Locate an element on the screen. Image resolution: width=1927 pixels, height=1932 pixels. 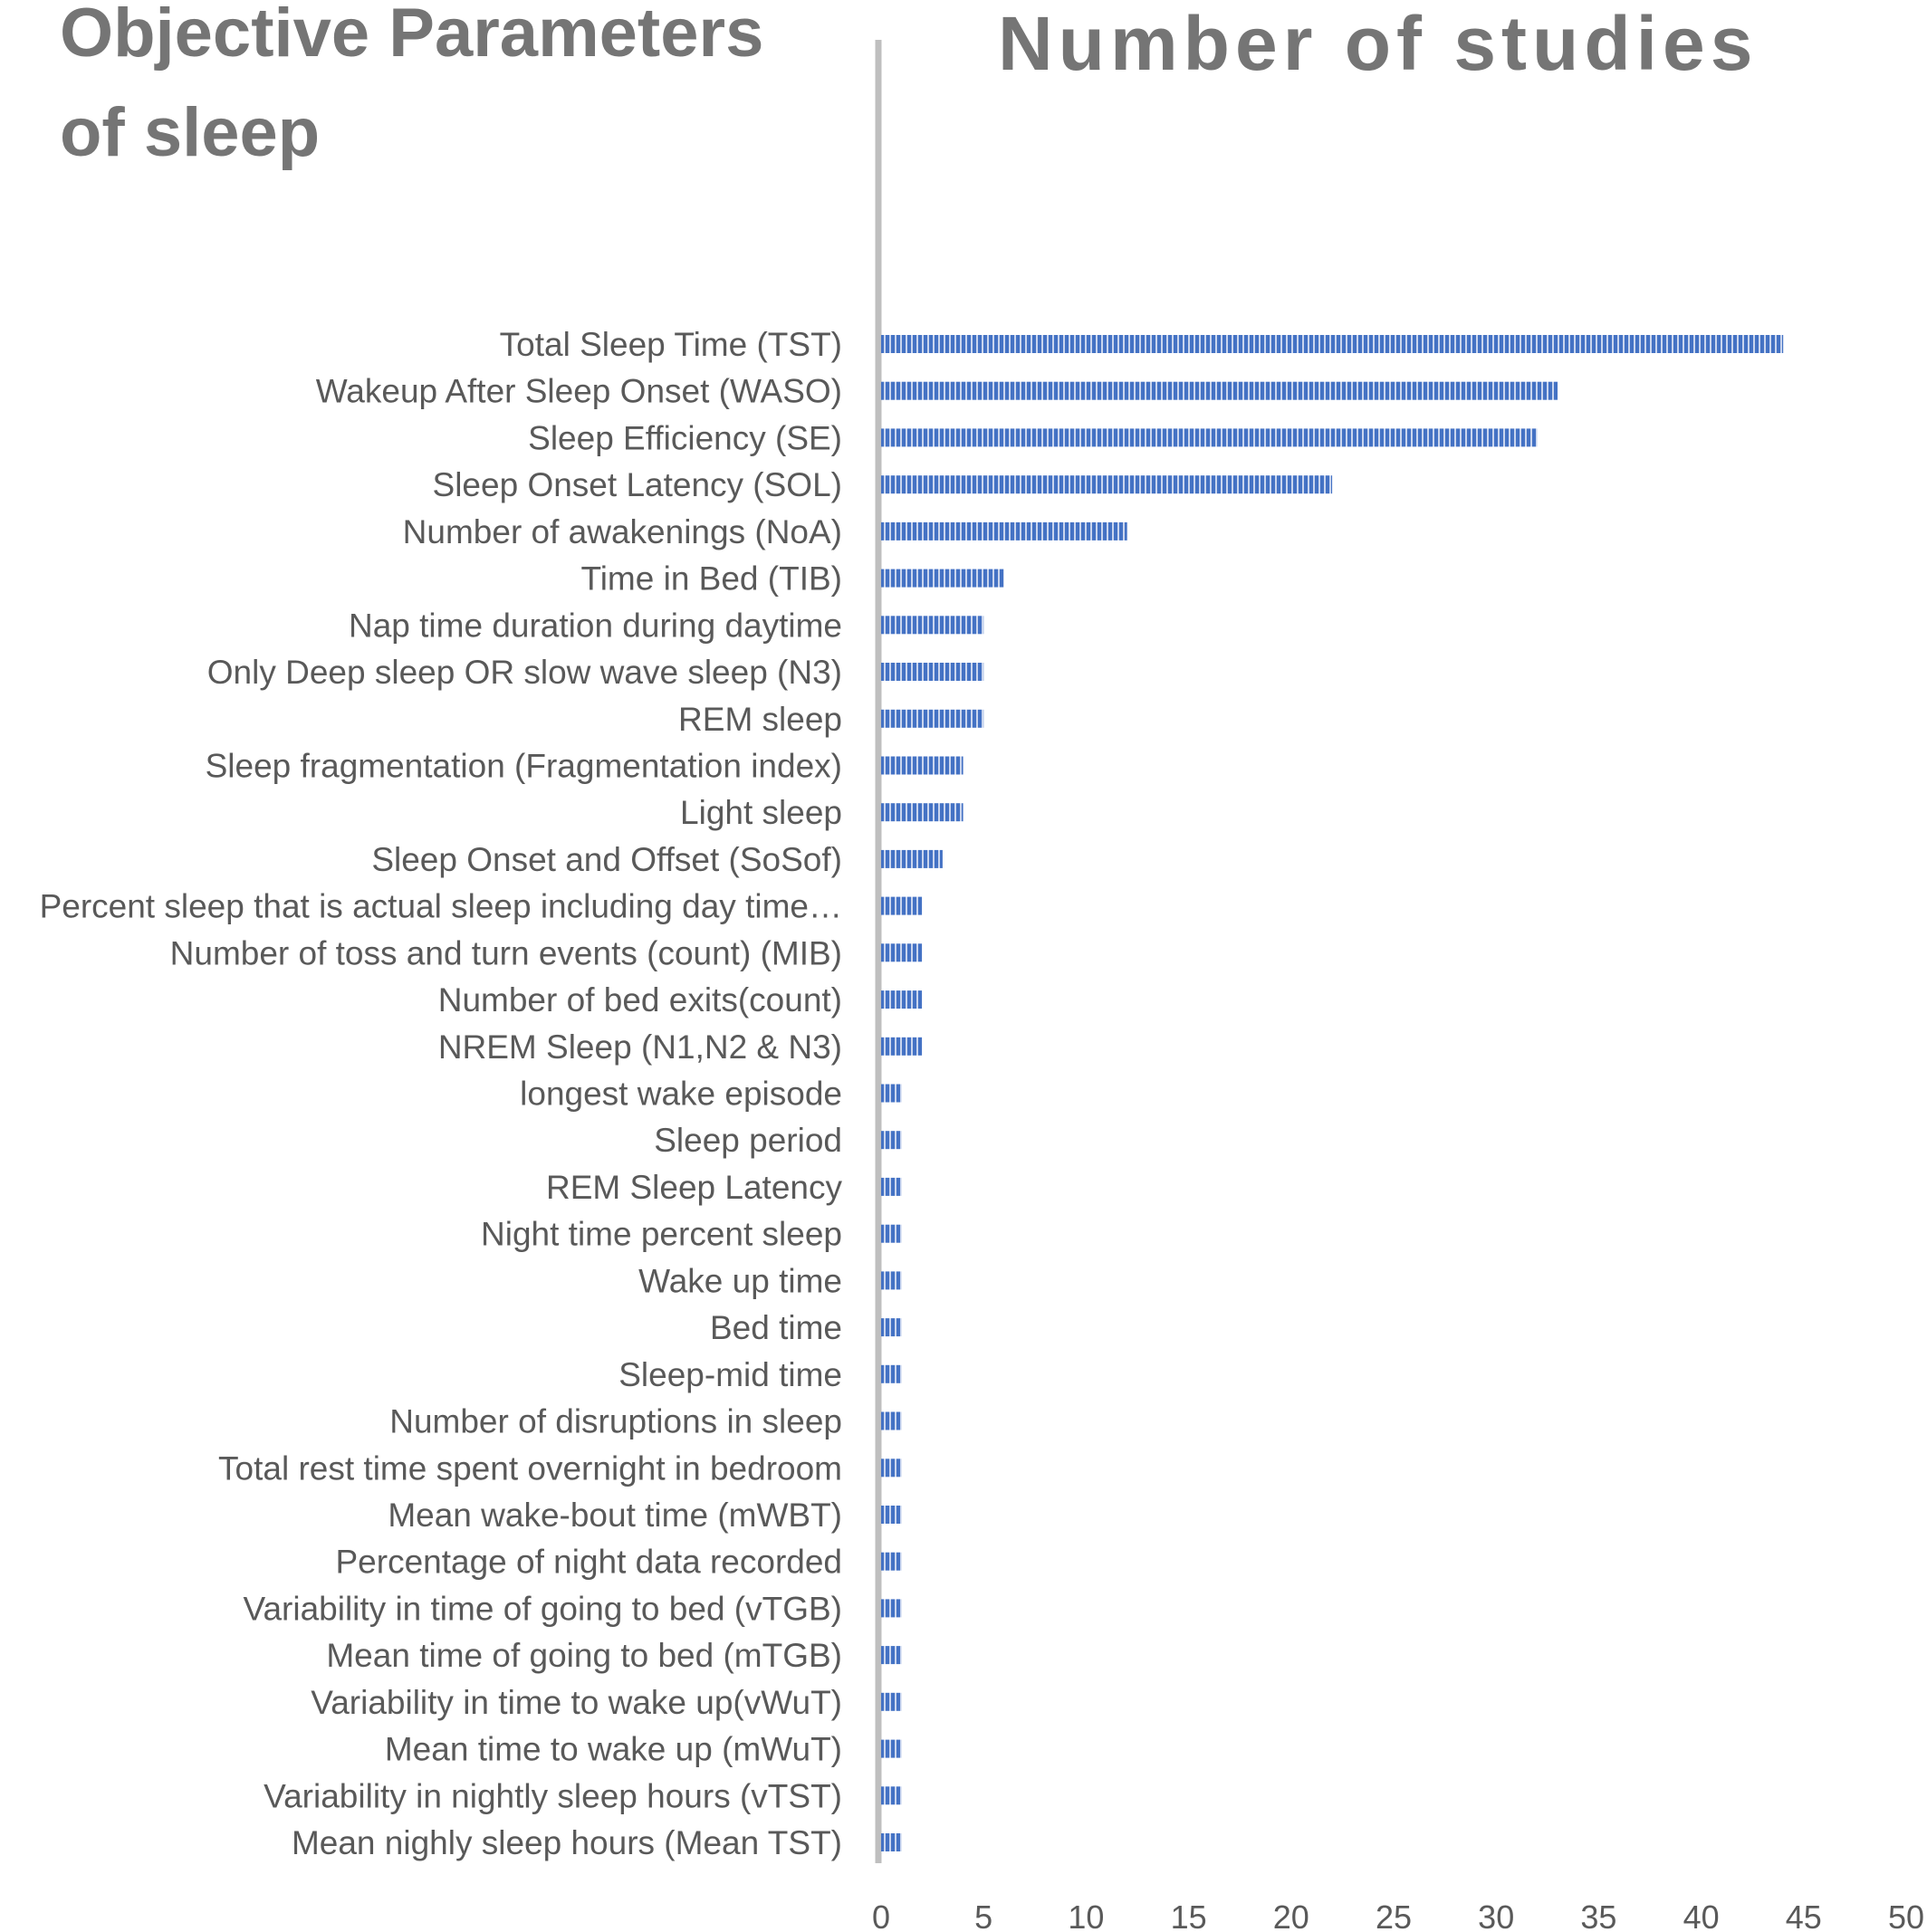
x-tick-label: 30 is located at coordinates (1496, 1915).